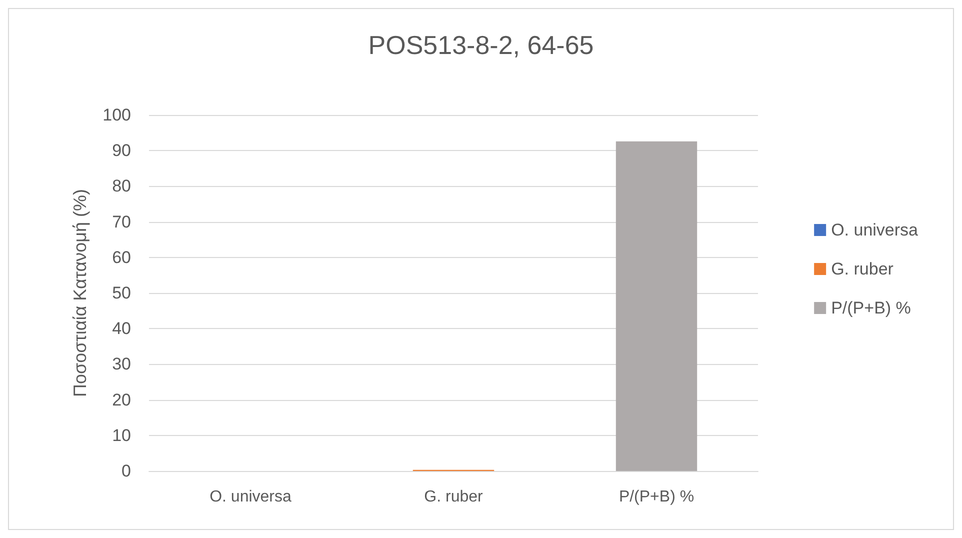 Image resolution: width=962 pixels, height=538 pixels. What do you see at coordinates (121, 435) in the screenshot?
I see `y-tick-label: 10` at bounding box center [121, 435].